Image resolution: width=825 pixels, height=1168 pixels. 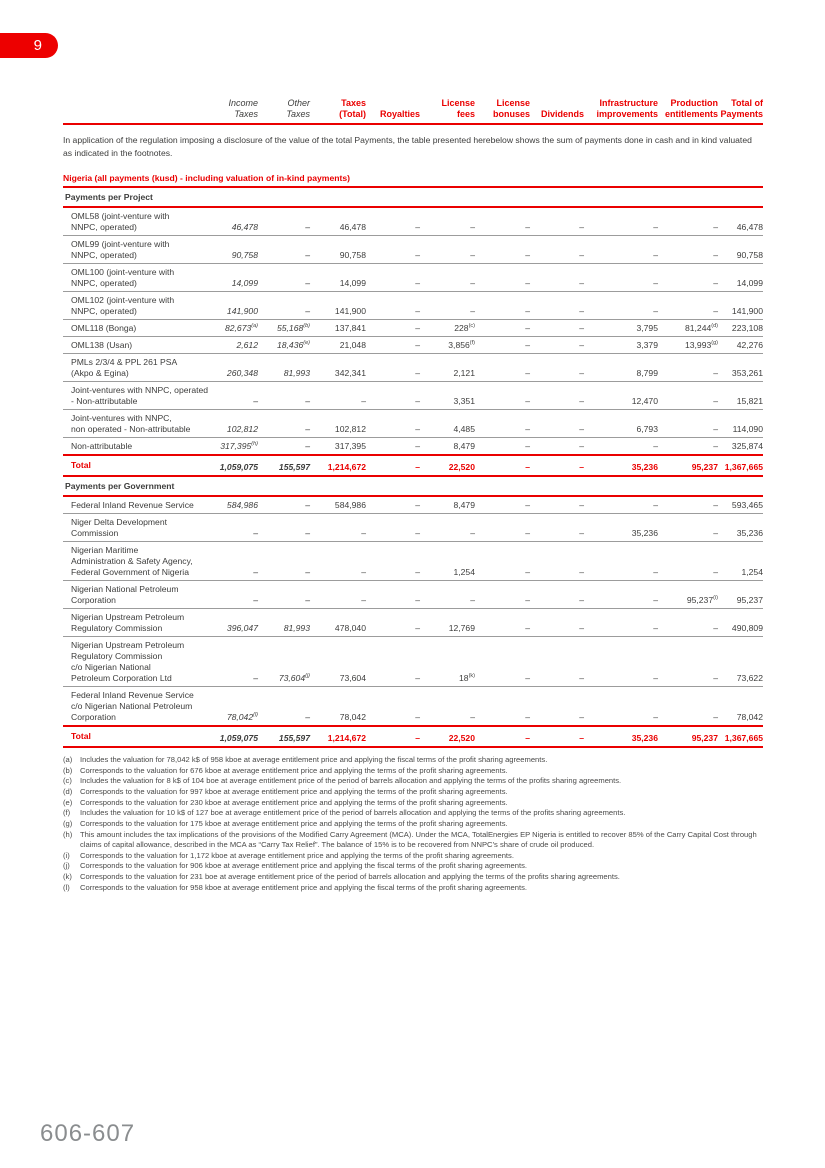 What do you see at coordinates (627, 108) in the screenshot?
I see `column-header-infrastructure-improvements: Infrastructure improvements` at bounding box center [627, 108].